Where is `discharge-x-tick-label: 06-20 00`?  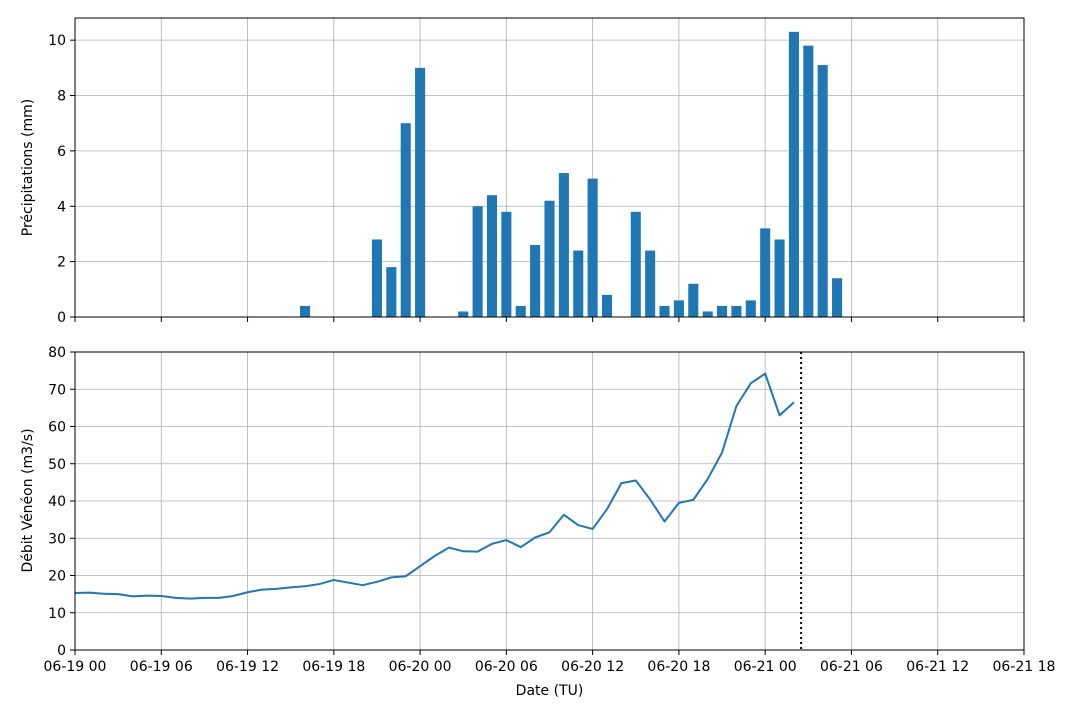 discharge-x-tick-label: 06-20 00 is located at coordinates (420, 667).